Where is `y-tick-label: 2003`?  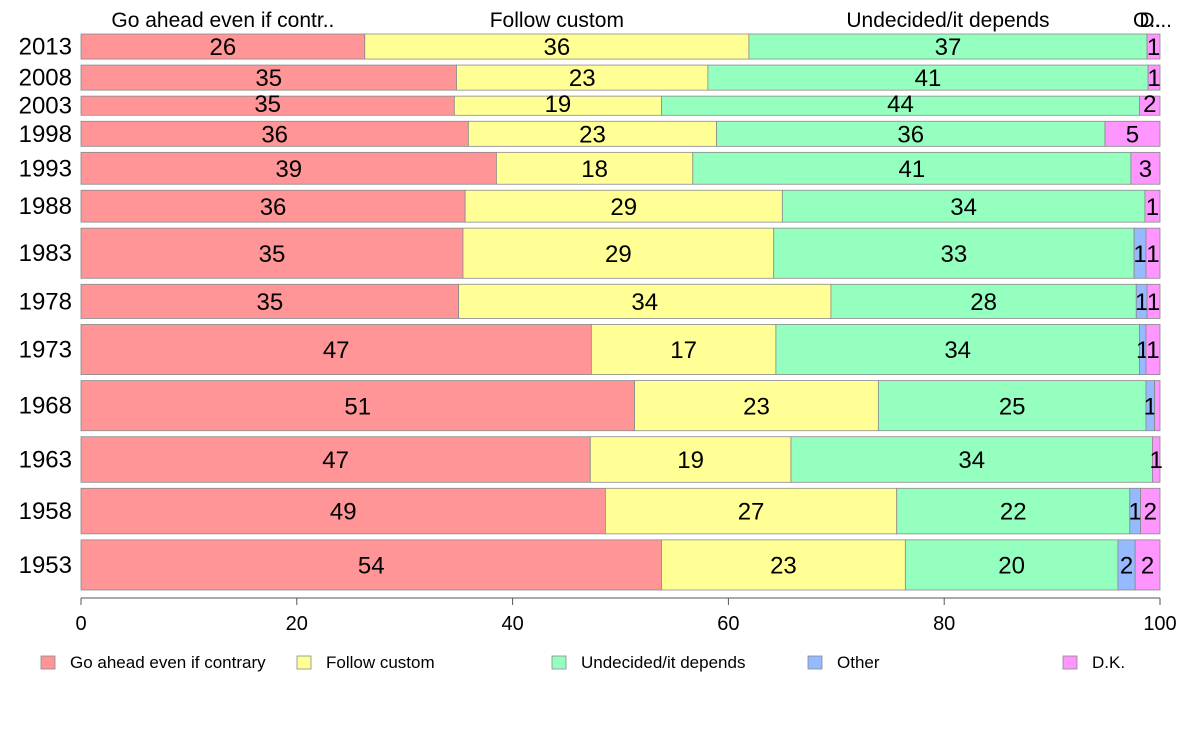
y-tick-label: 2003 is located at coordinates (45, 106).